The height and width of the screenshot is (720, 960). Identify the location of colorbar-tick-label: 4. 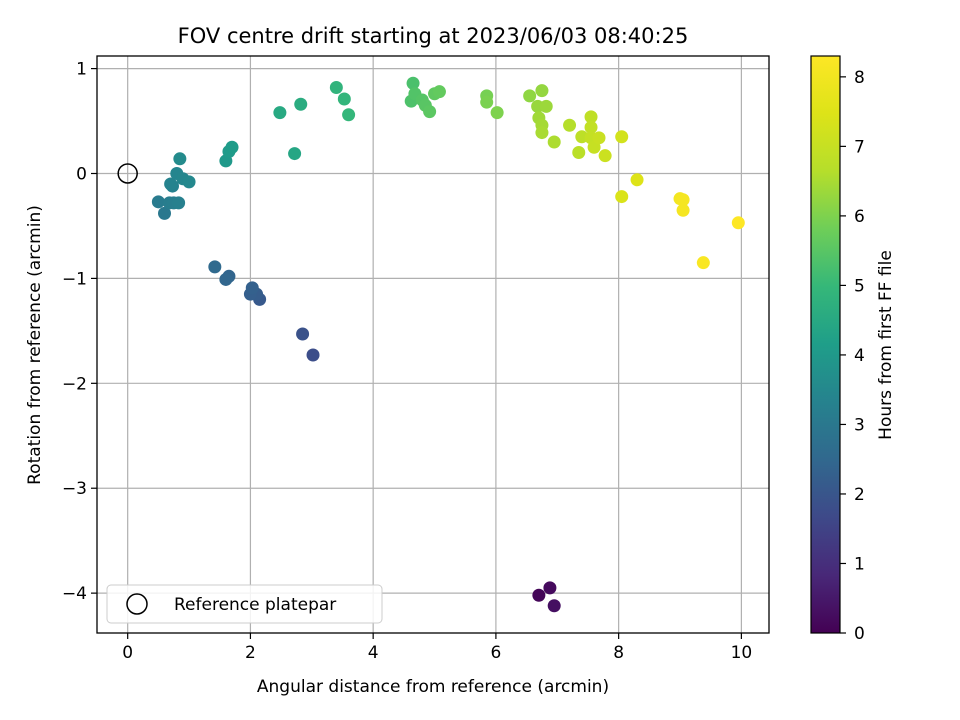
(859, 356).